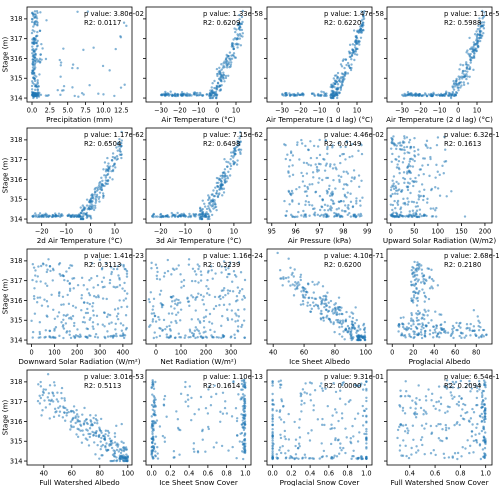  I want to click on x-tick-label: −30, so click(161, 111).